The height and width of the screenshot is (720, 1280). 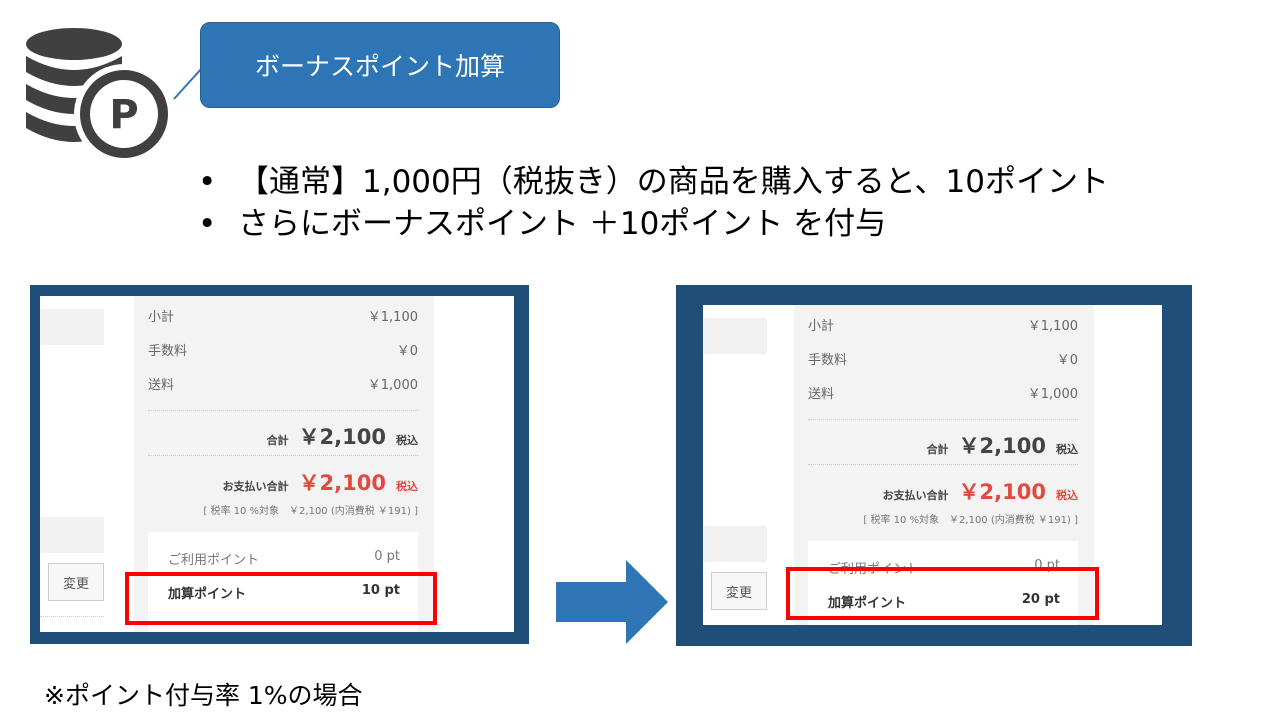 What do you see at coordinates (944, 601) in the screenshot?
I see `added-points-row: 加算ポイント 20 pt` at bounding box center [944, 601].